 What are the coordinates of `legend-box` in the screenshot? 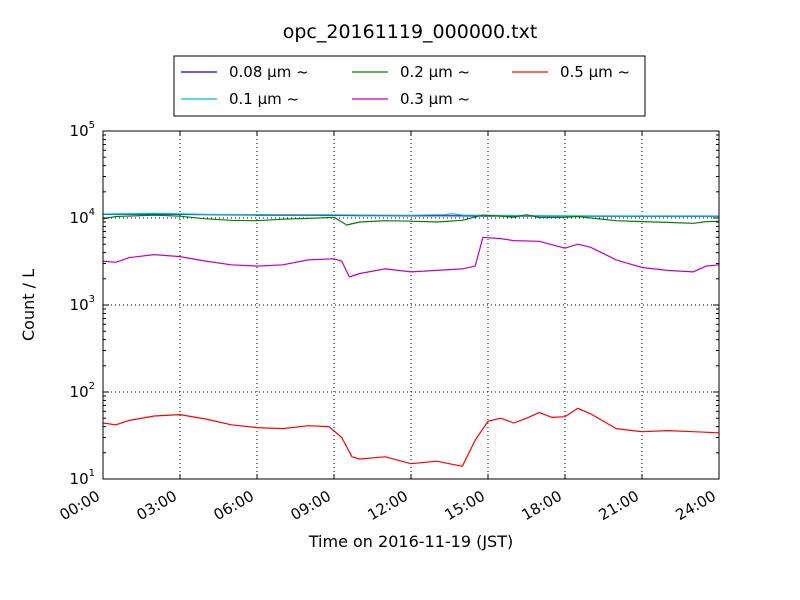 It's located at (409, 86).